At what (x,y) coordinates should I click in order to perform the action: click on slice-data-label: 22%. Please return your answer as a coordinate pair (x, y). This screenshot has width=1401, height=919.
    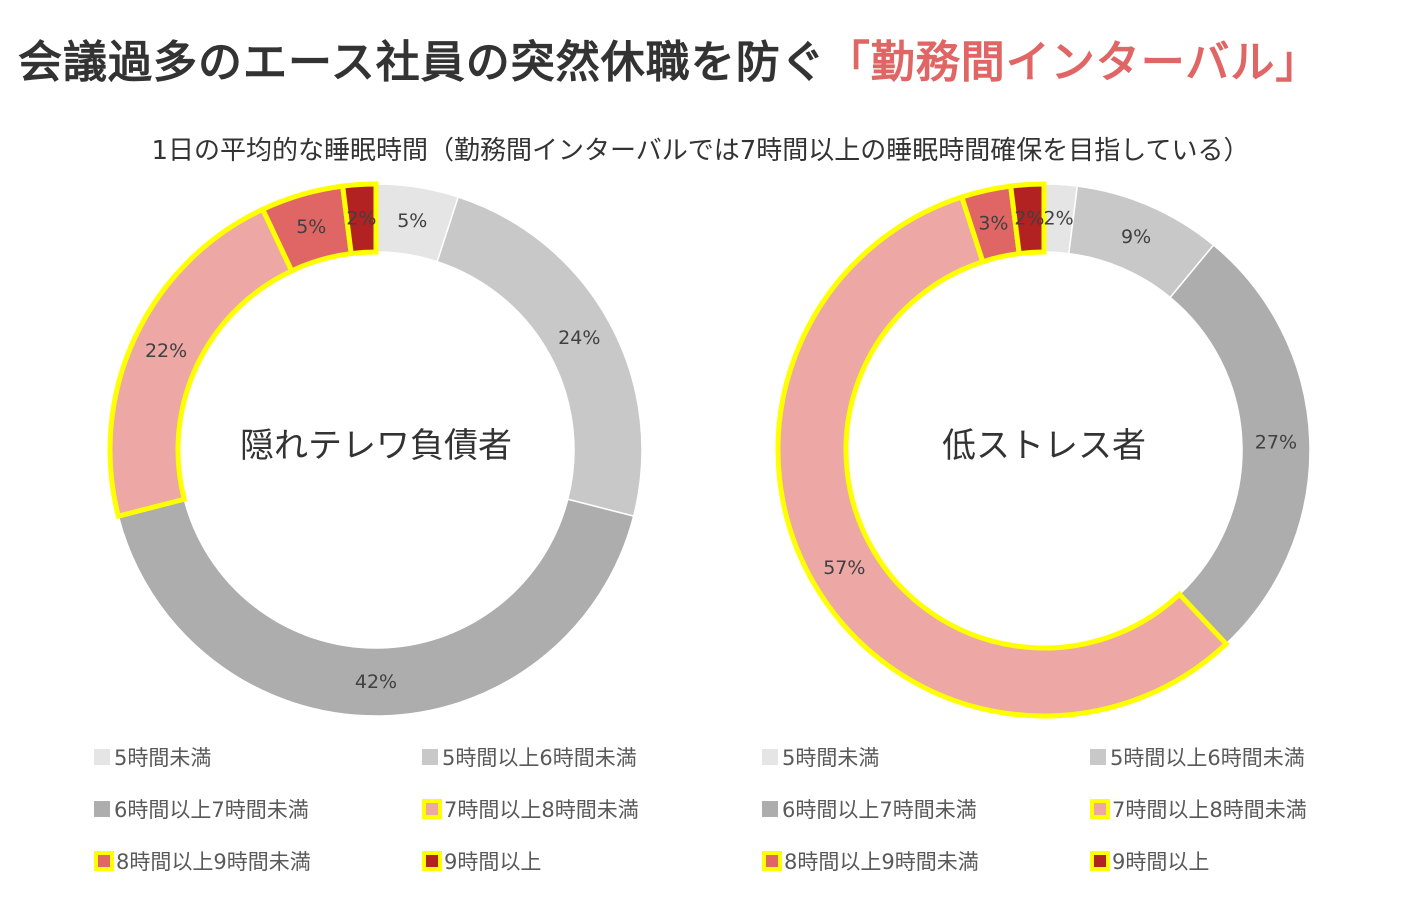
    Looking at the image, I should click on (166, 351).